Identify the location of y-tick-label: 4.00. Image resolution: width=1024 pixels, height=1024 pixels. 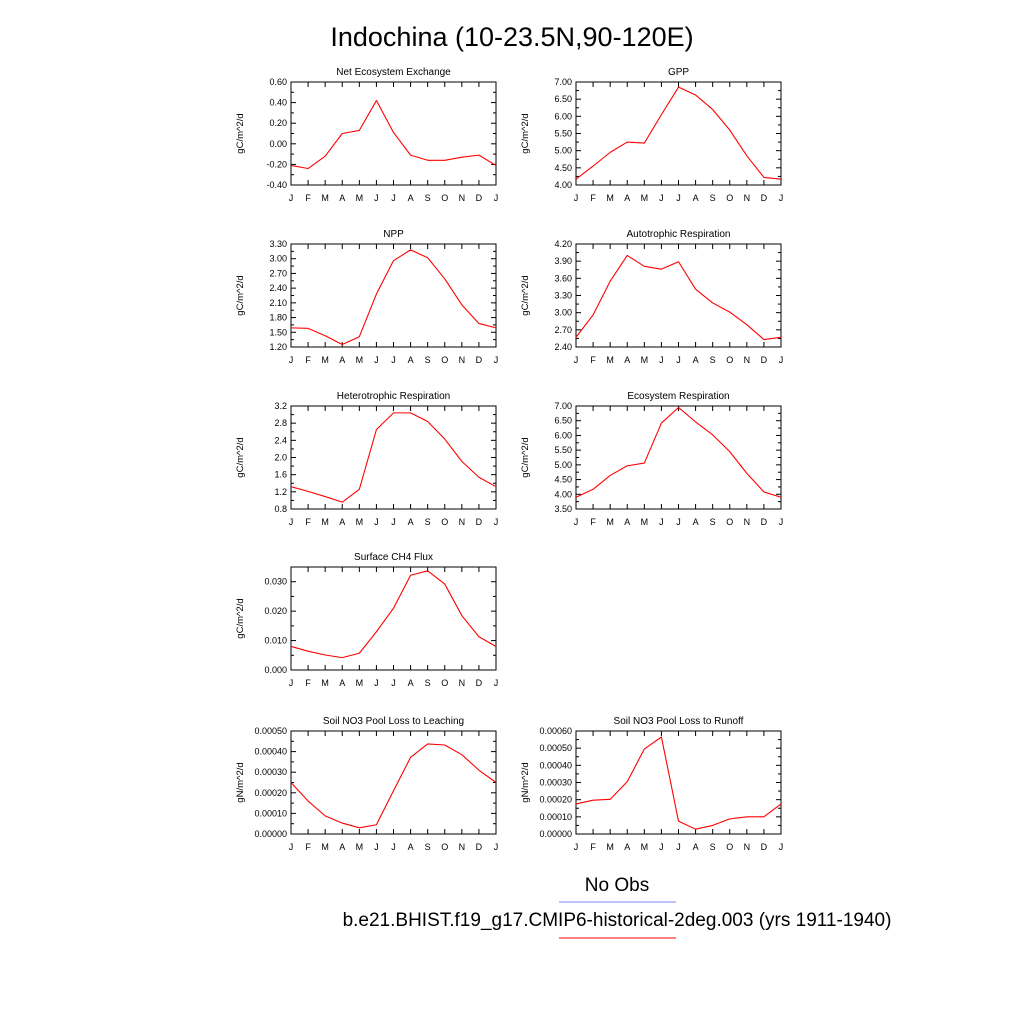
(563, 185).